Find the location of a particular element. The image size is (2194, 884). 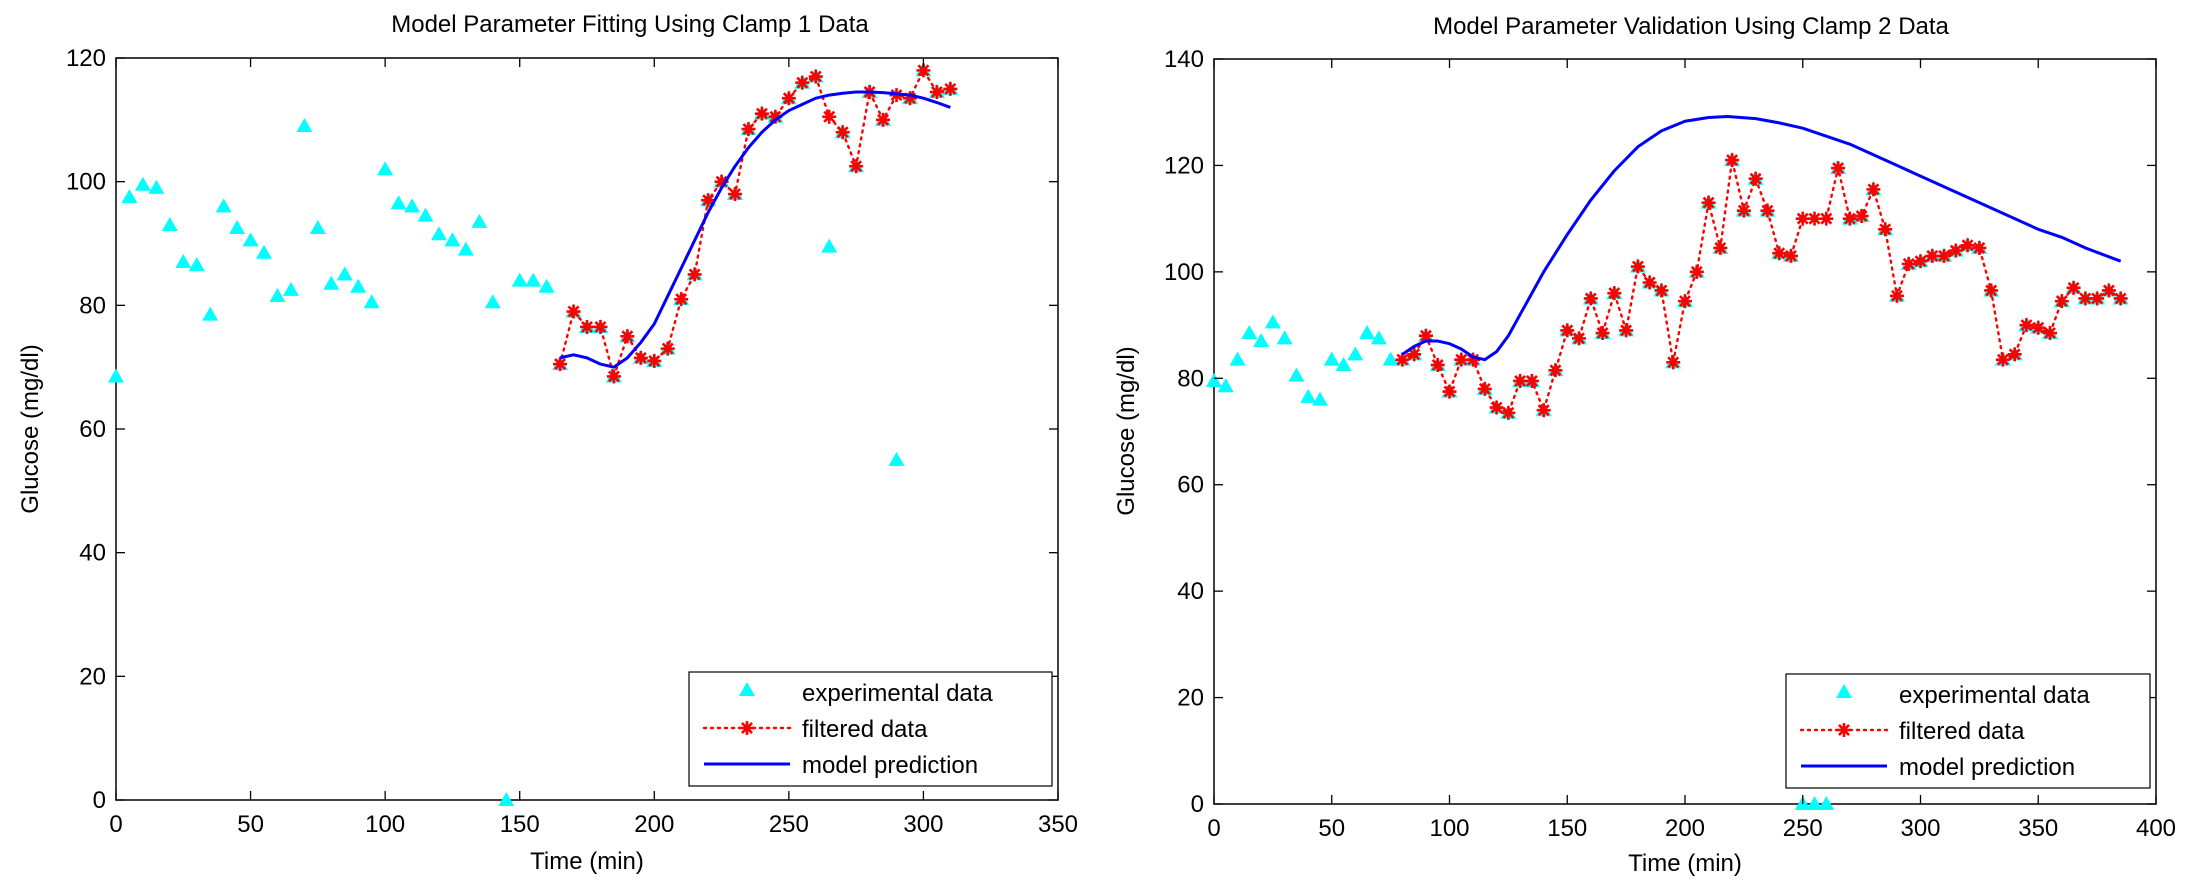

legend-asterisk-marker is located at coordinates (747, 728).